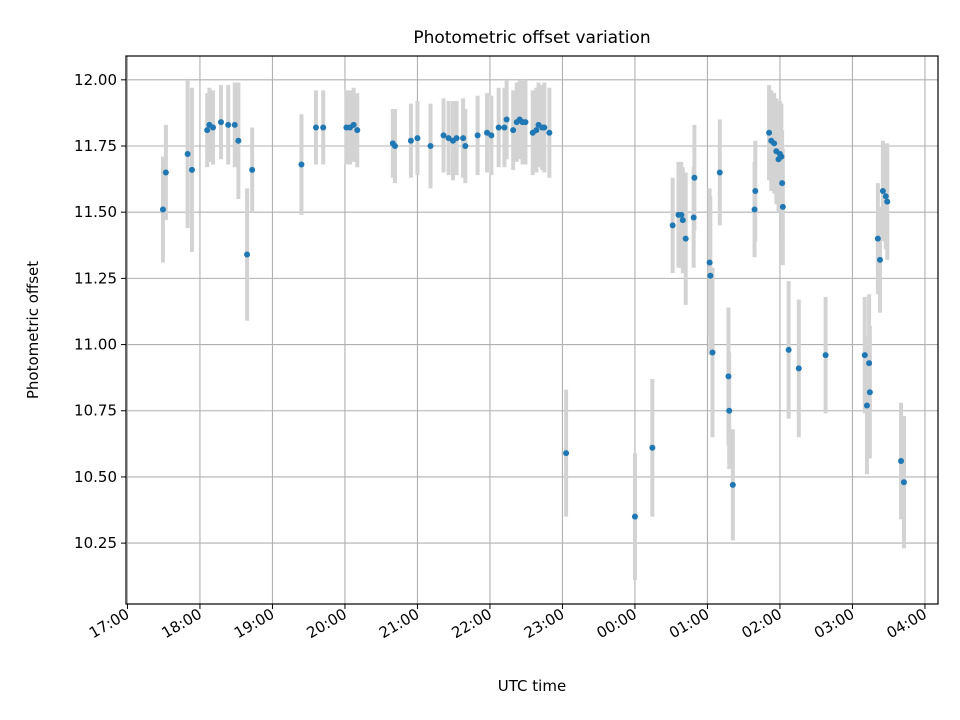  I want to click on x-tick-label: 22:00, so click(472, 623).